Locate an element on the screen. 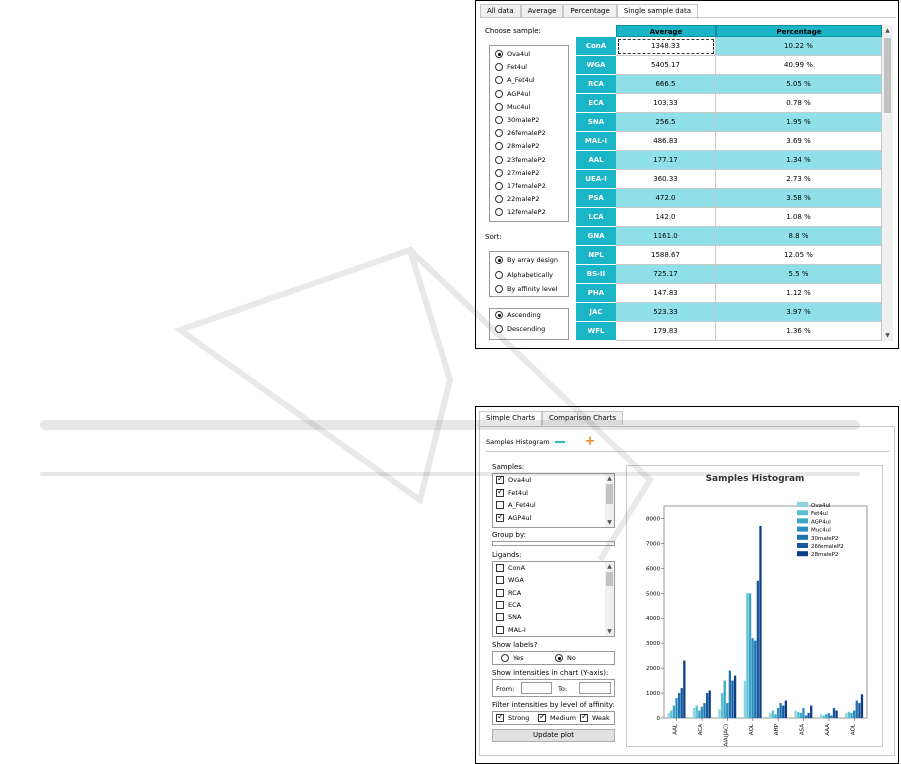 The image size is (901, 764). table-cell-average: 486.83 is located at coordinates (666, 141).